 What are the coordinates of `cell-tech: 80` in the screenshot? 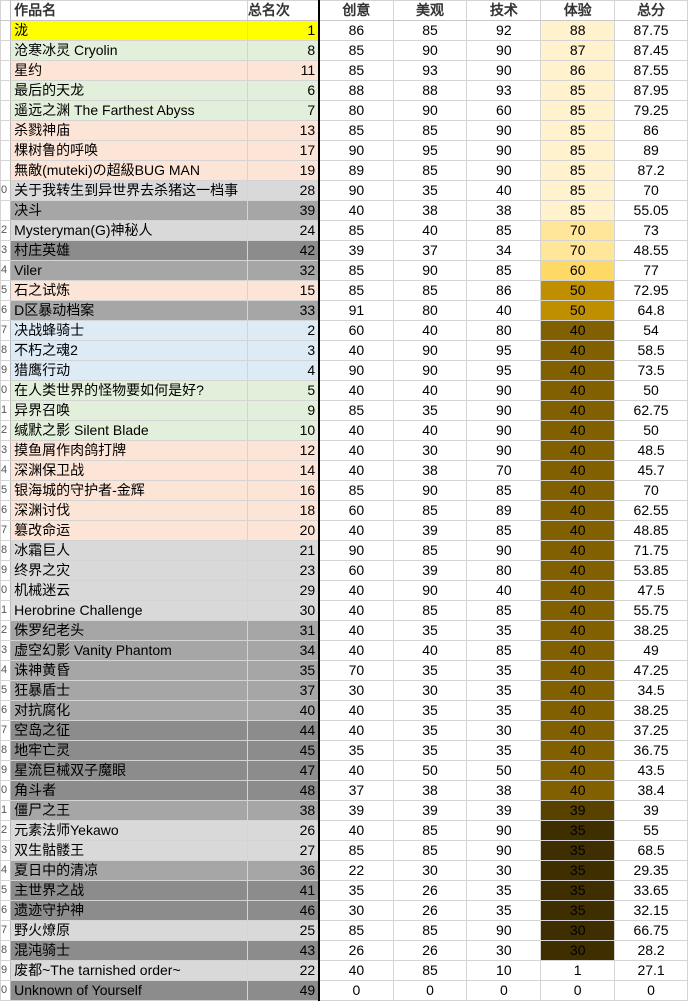 It's located at (504, 570).